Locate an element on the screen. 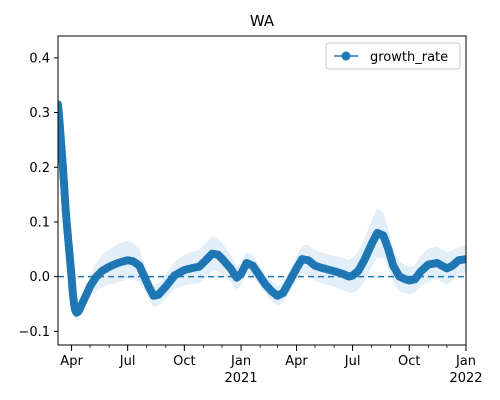  x-tick-label-2: Oct is located at coordinates (184, 361).